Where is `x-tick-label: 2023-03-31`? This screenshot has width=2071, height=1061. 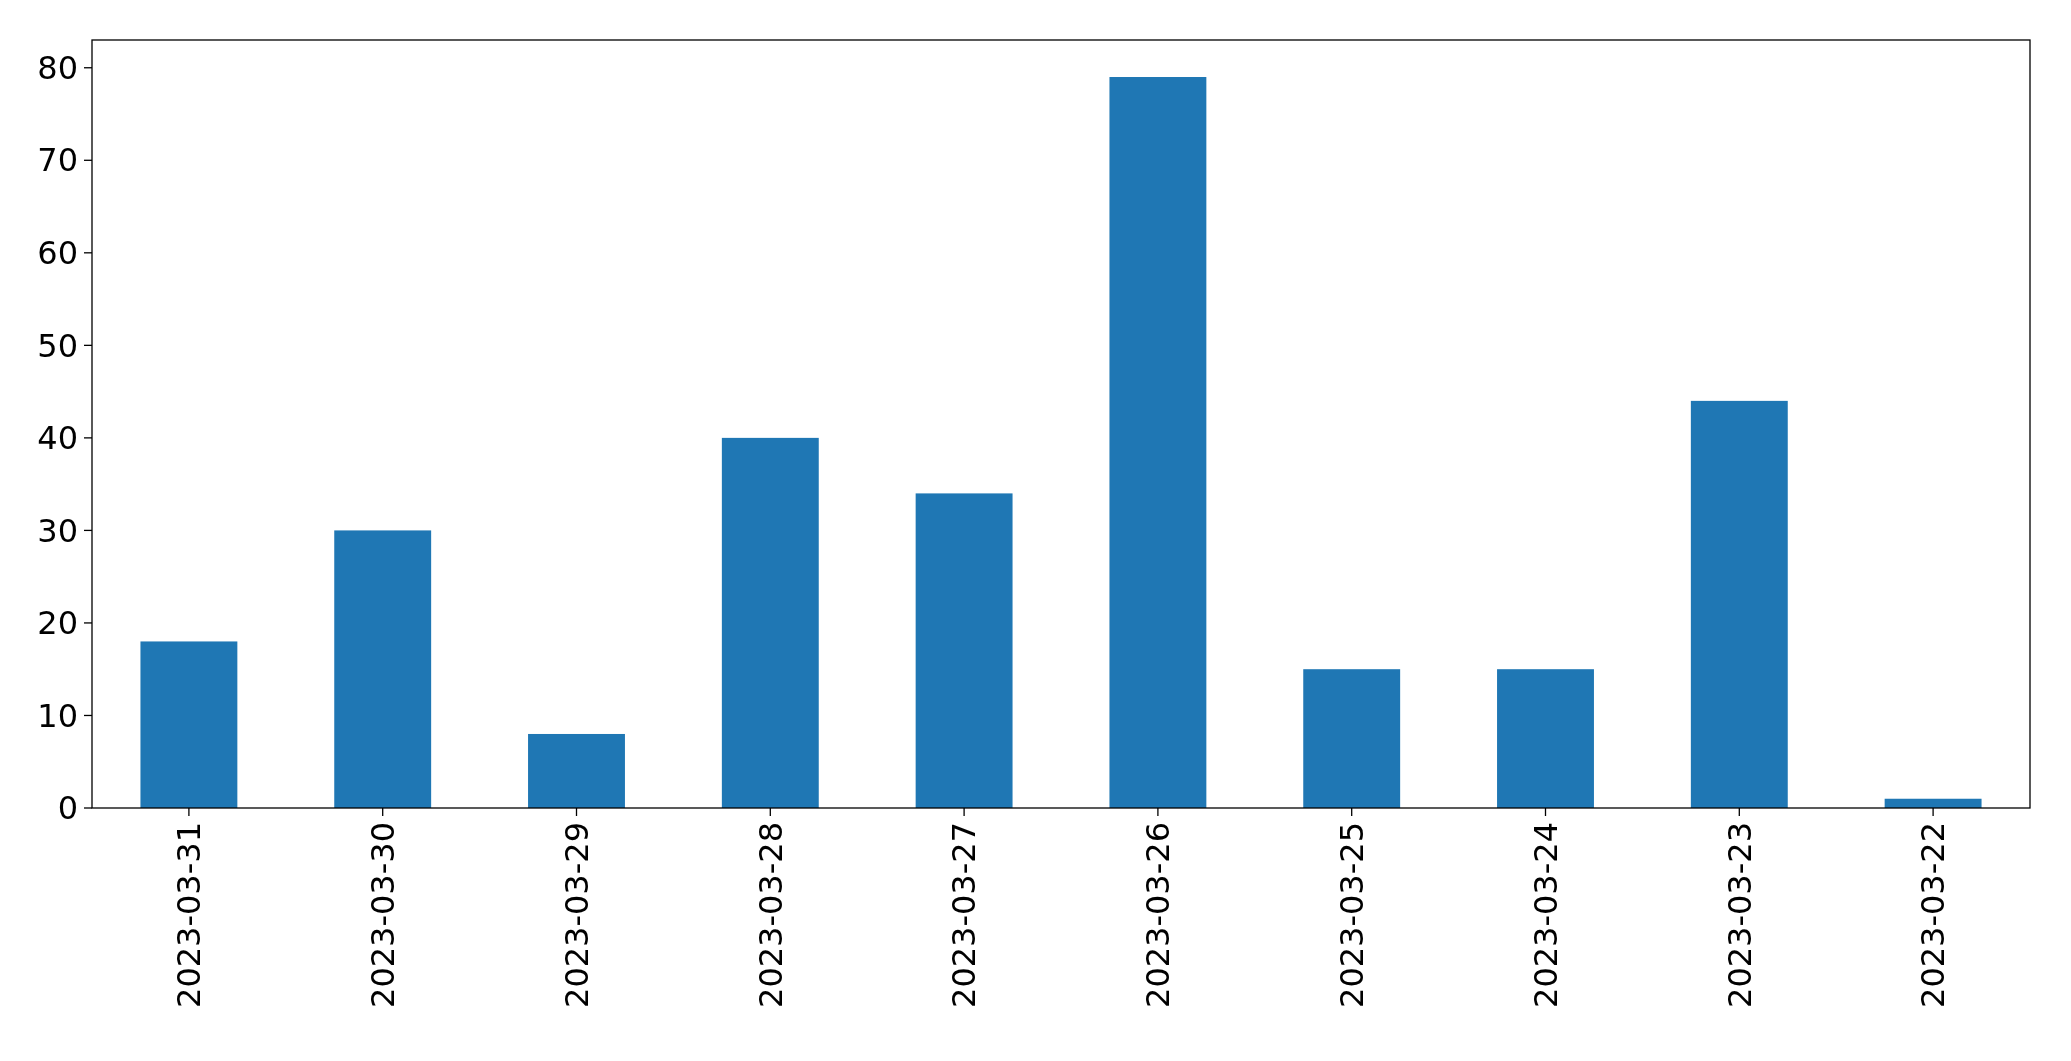
x-tick-label: 2023-03-31 is located at coordinates (189, 915).